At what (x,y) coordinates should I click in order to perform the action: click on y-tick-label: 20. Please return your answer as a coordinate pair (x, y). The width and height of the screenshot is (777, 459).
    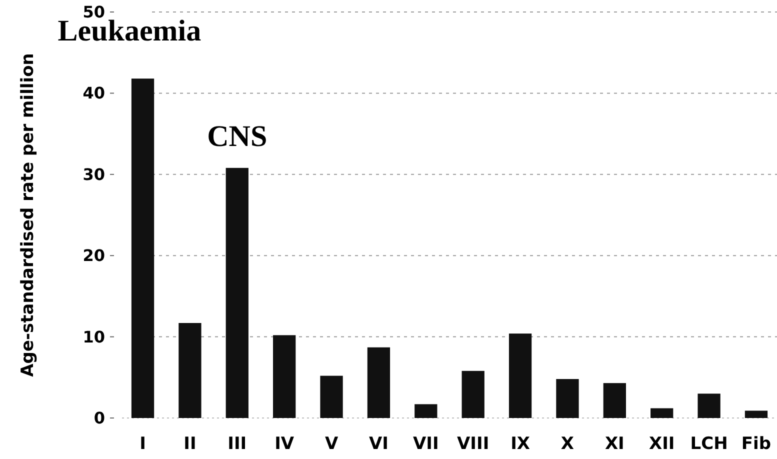
    Looking at the image, I should click on (93, 256).